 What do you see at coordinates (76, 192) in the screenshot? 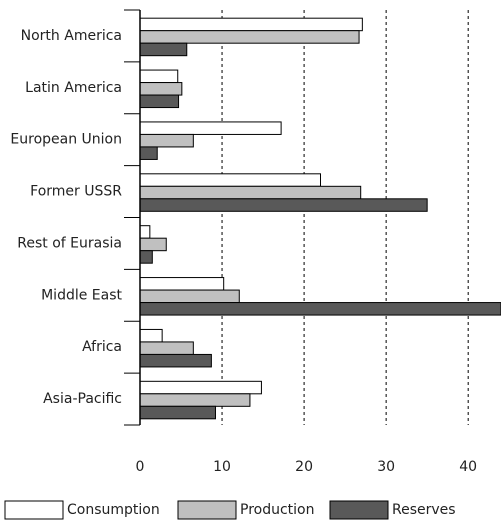
I see `y-tick-label: Former USSR` at bounding box center [76, 192].